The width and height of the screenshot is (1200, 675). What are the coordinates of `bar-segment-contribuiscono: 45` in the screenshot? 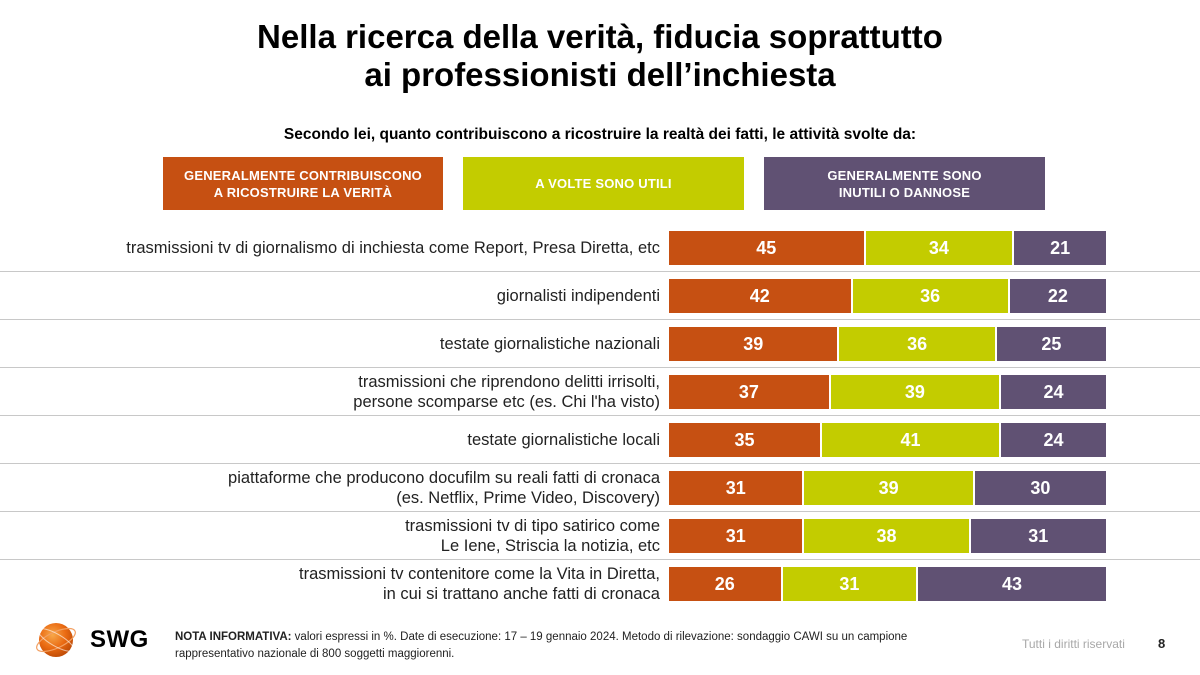 It's located at (766, 248).